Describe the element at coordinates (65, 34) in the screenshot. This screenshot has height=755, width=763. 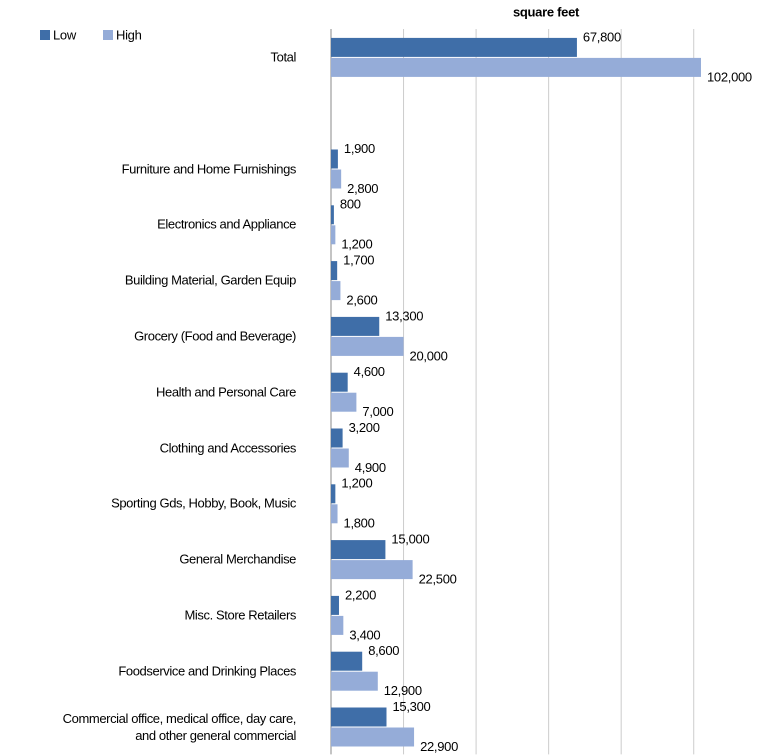
I see `legend-label: Low` at that location.